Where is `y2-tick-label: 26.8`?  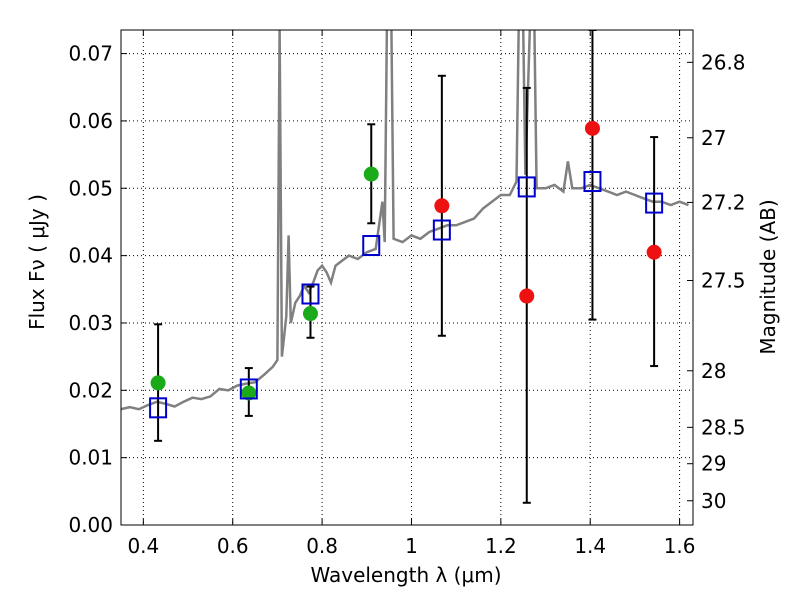
y2-tick-label: 26.8 is located at coordinates (723, 62).